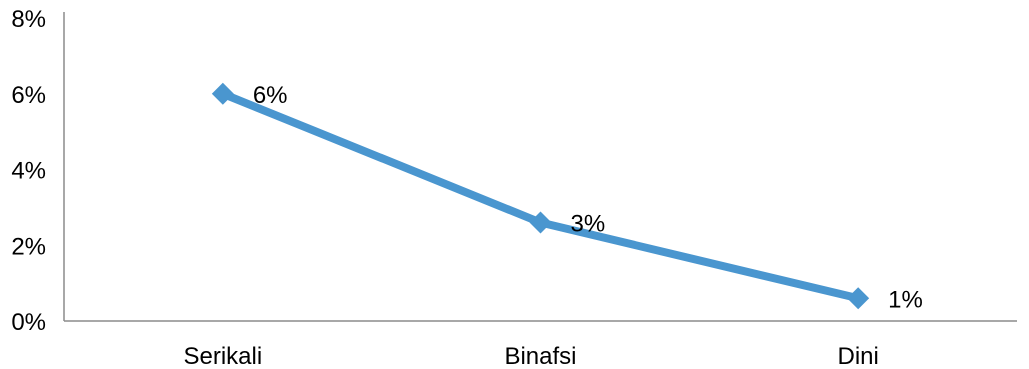 The width and height of the screenshot is (1029, 369). I want to click on data-label: 1%, so click(905, 299).